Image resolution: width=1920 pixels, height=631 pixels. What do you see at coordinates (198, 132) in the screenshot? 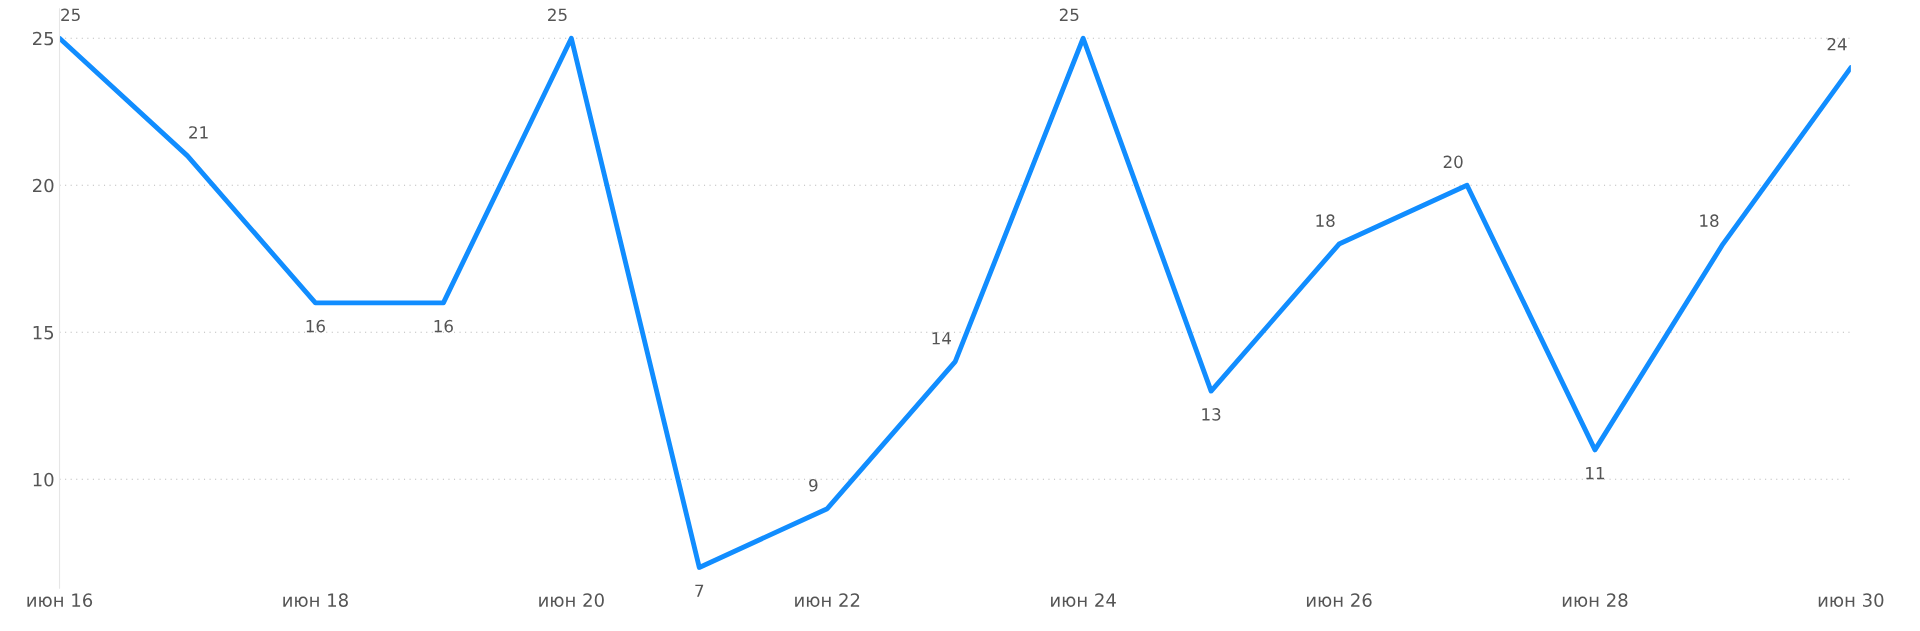
I see `data-label: 21` at bounding box center [198, 132].